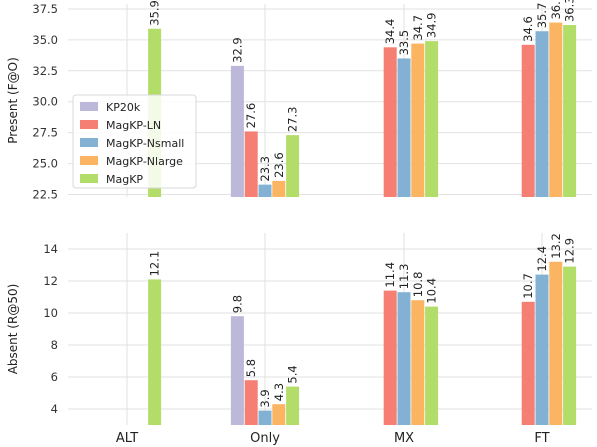 Image resolution: width=597 pixels, height=447 pixels. Describe the element at coordinates (45, 102) in the screenshot. I see `y-tick-label: 30.0` at that location.